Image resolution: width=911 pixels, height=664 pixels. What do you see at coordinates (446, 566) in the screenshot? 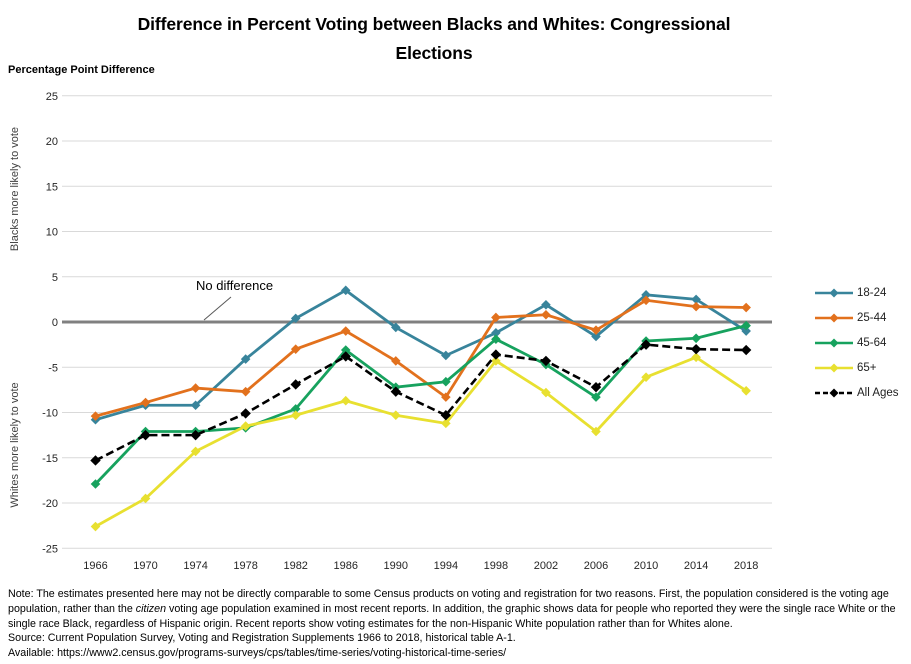
I see `x-tick-label: 1994` at bounding box center [446, 566].